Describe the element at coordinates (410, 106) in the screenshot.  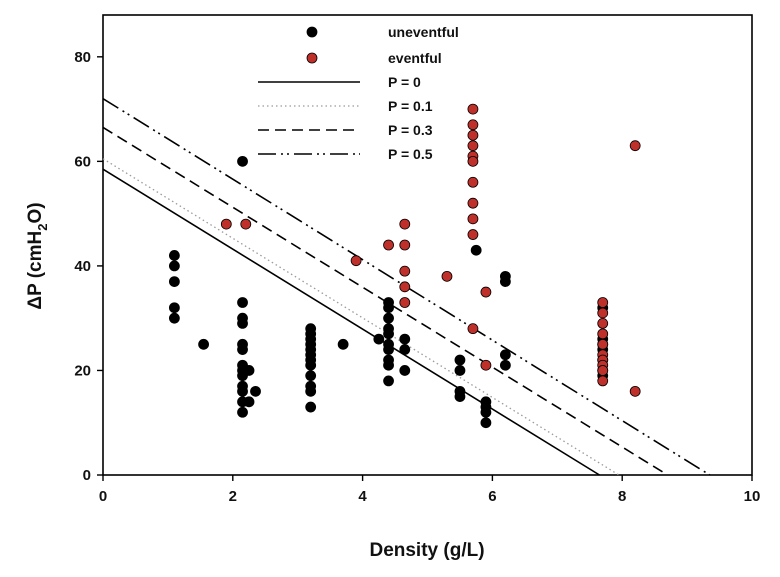
I see `legend-label: P = 0.1` at that location.